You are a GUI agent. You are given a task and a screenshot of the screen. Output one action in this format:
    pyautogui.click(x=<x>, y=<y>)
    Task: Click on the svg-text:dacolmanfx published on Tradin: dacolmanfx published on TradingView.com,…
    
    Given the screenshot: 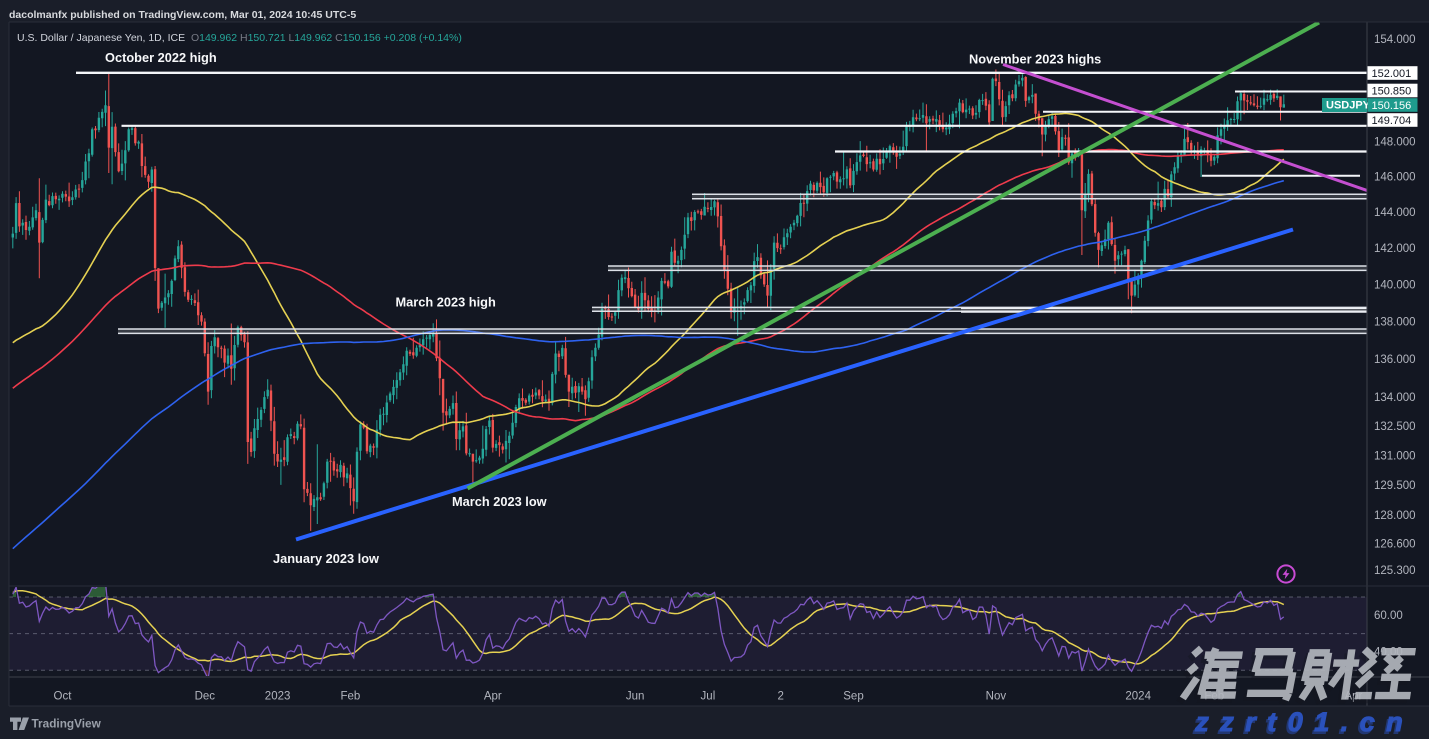 What is the action you would take?
    pyautogui.click(x=182, y=15)
    